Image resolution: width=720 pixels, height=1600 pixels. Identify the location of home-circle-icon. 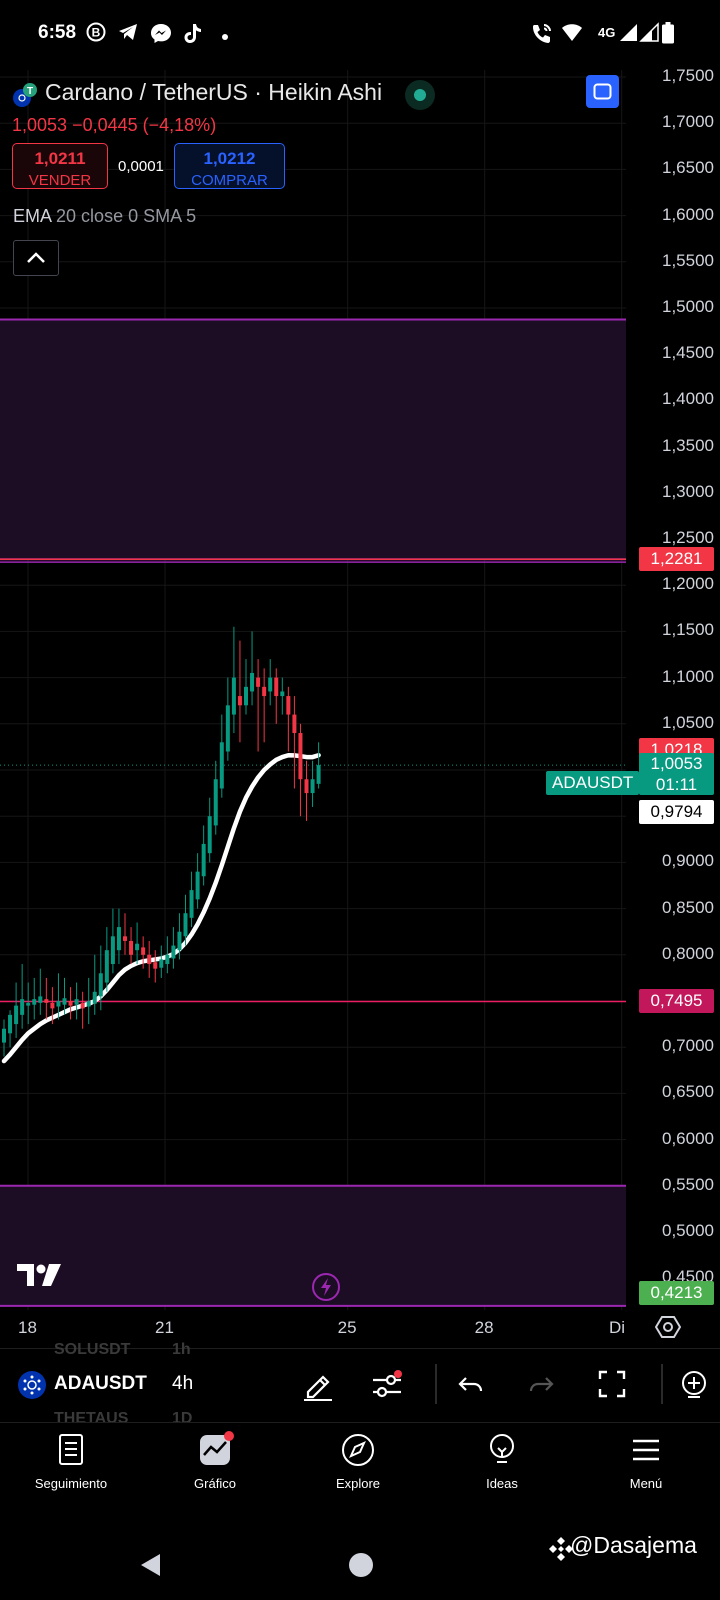
(361, 1565).